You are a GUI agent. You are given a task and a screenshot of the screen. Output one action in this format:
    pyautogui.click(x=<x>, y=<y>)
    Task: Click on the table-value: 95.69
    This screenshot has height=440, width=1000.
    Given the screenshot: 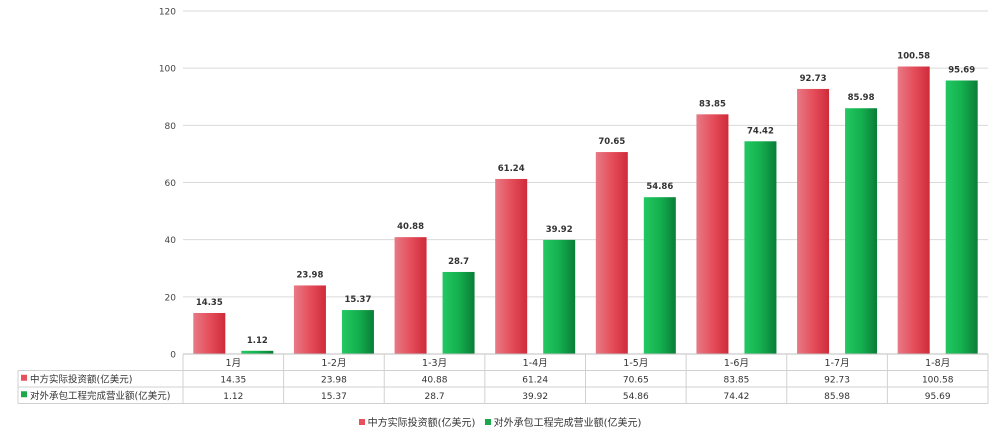 What is the action you would take?
    pyautogui.click(x=938, y=397)
    